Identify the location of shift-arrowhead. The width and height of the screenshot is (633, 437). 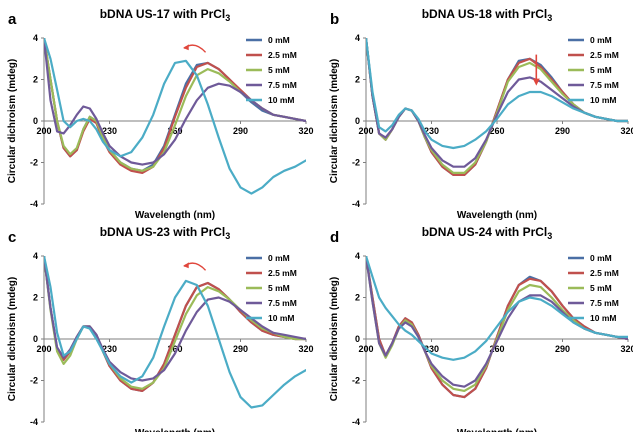
(186, 265).